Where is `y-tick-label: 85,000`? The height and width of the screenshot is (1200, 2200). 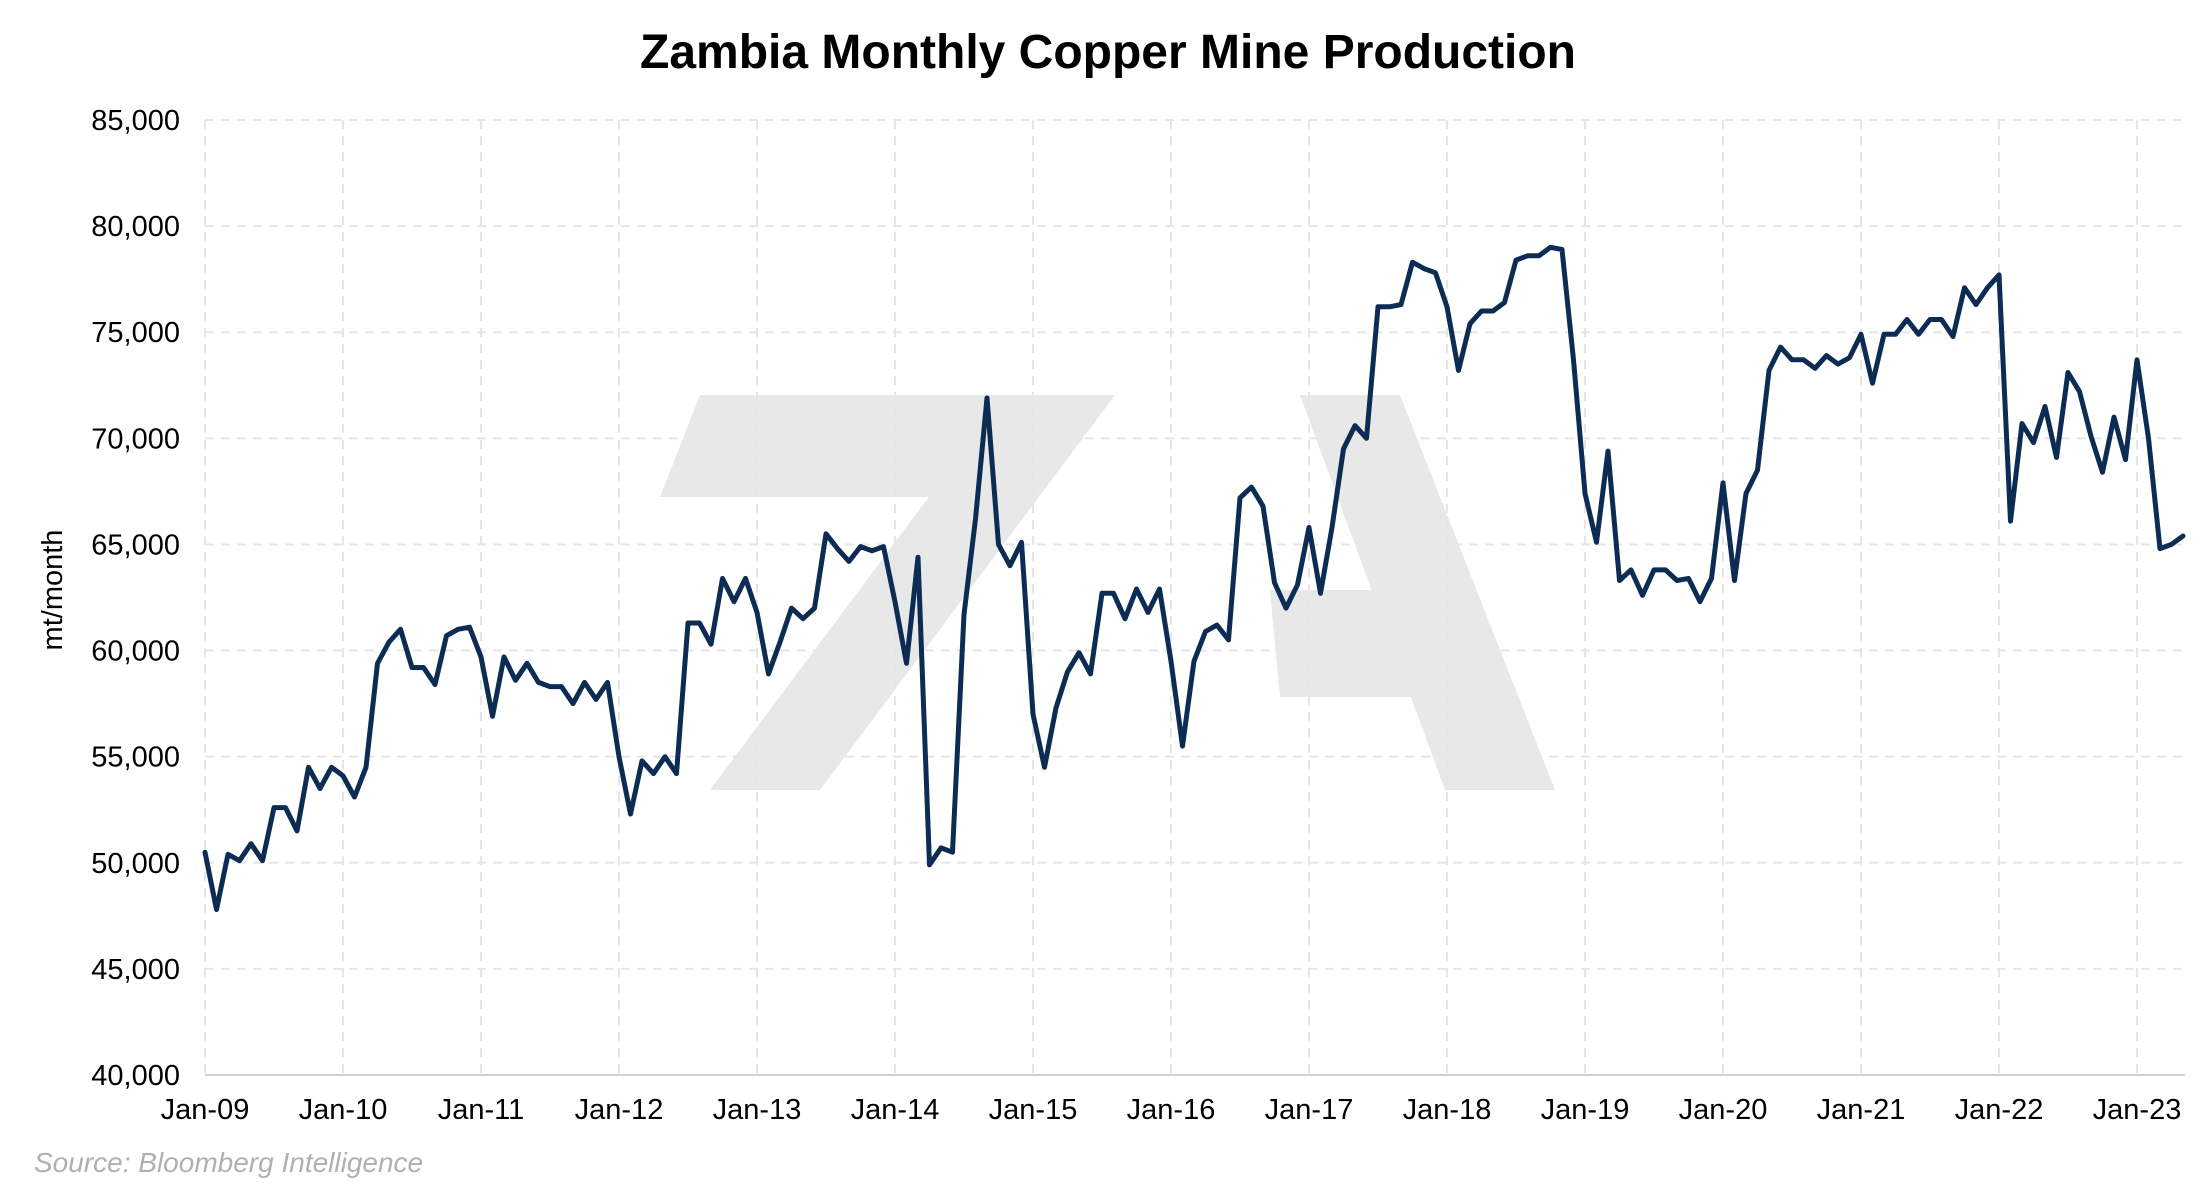
y-tick-label: 85,000 is located at coordinates (135, 121).